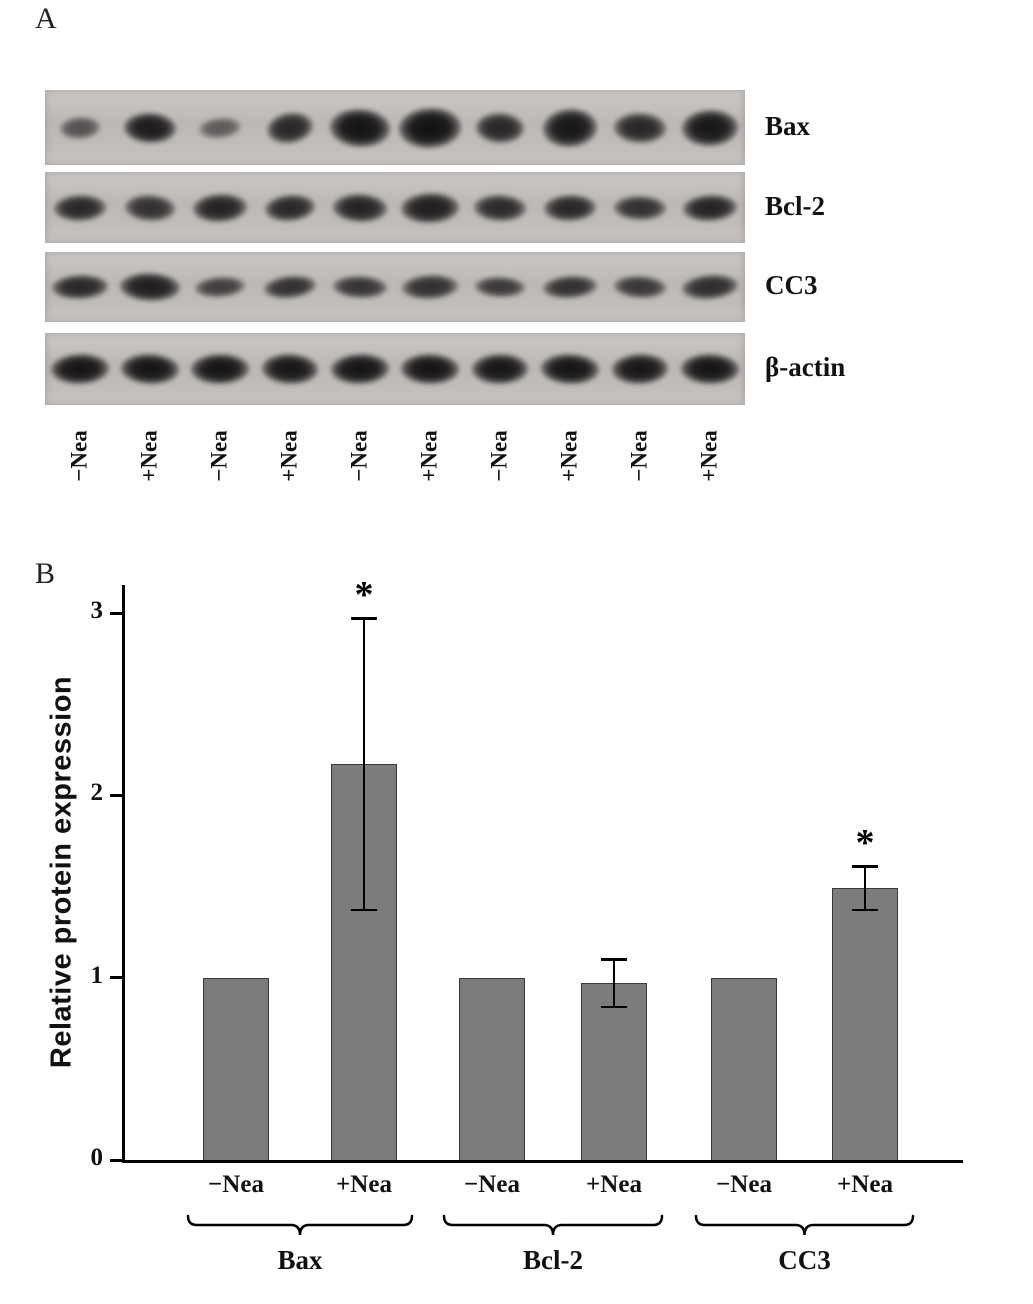 The image size is (1033, 1304). Describe the element at coordinates (395, 127) in the screenshot. I see `blot-strip-Bax` at that location.